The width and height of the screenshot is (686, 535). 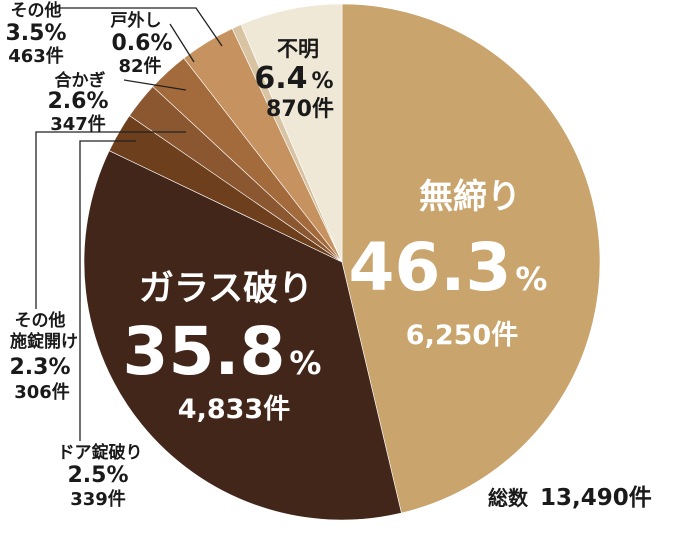 I want to click on slice-label-4: 合かぎ, so click(x=80, y=80).